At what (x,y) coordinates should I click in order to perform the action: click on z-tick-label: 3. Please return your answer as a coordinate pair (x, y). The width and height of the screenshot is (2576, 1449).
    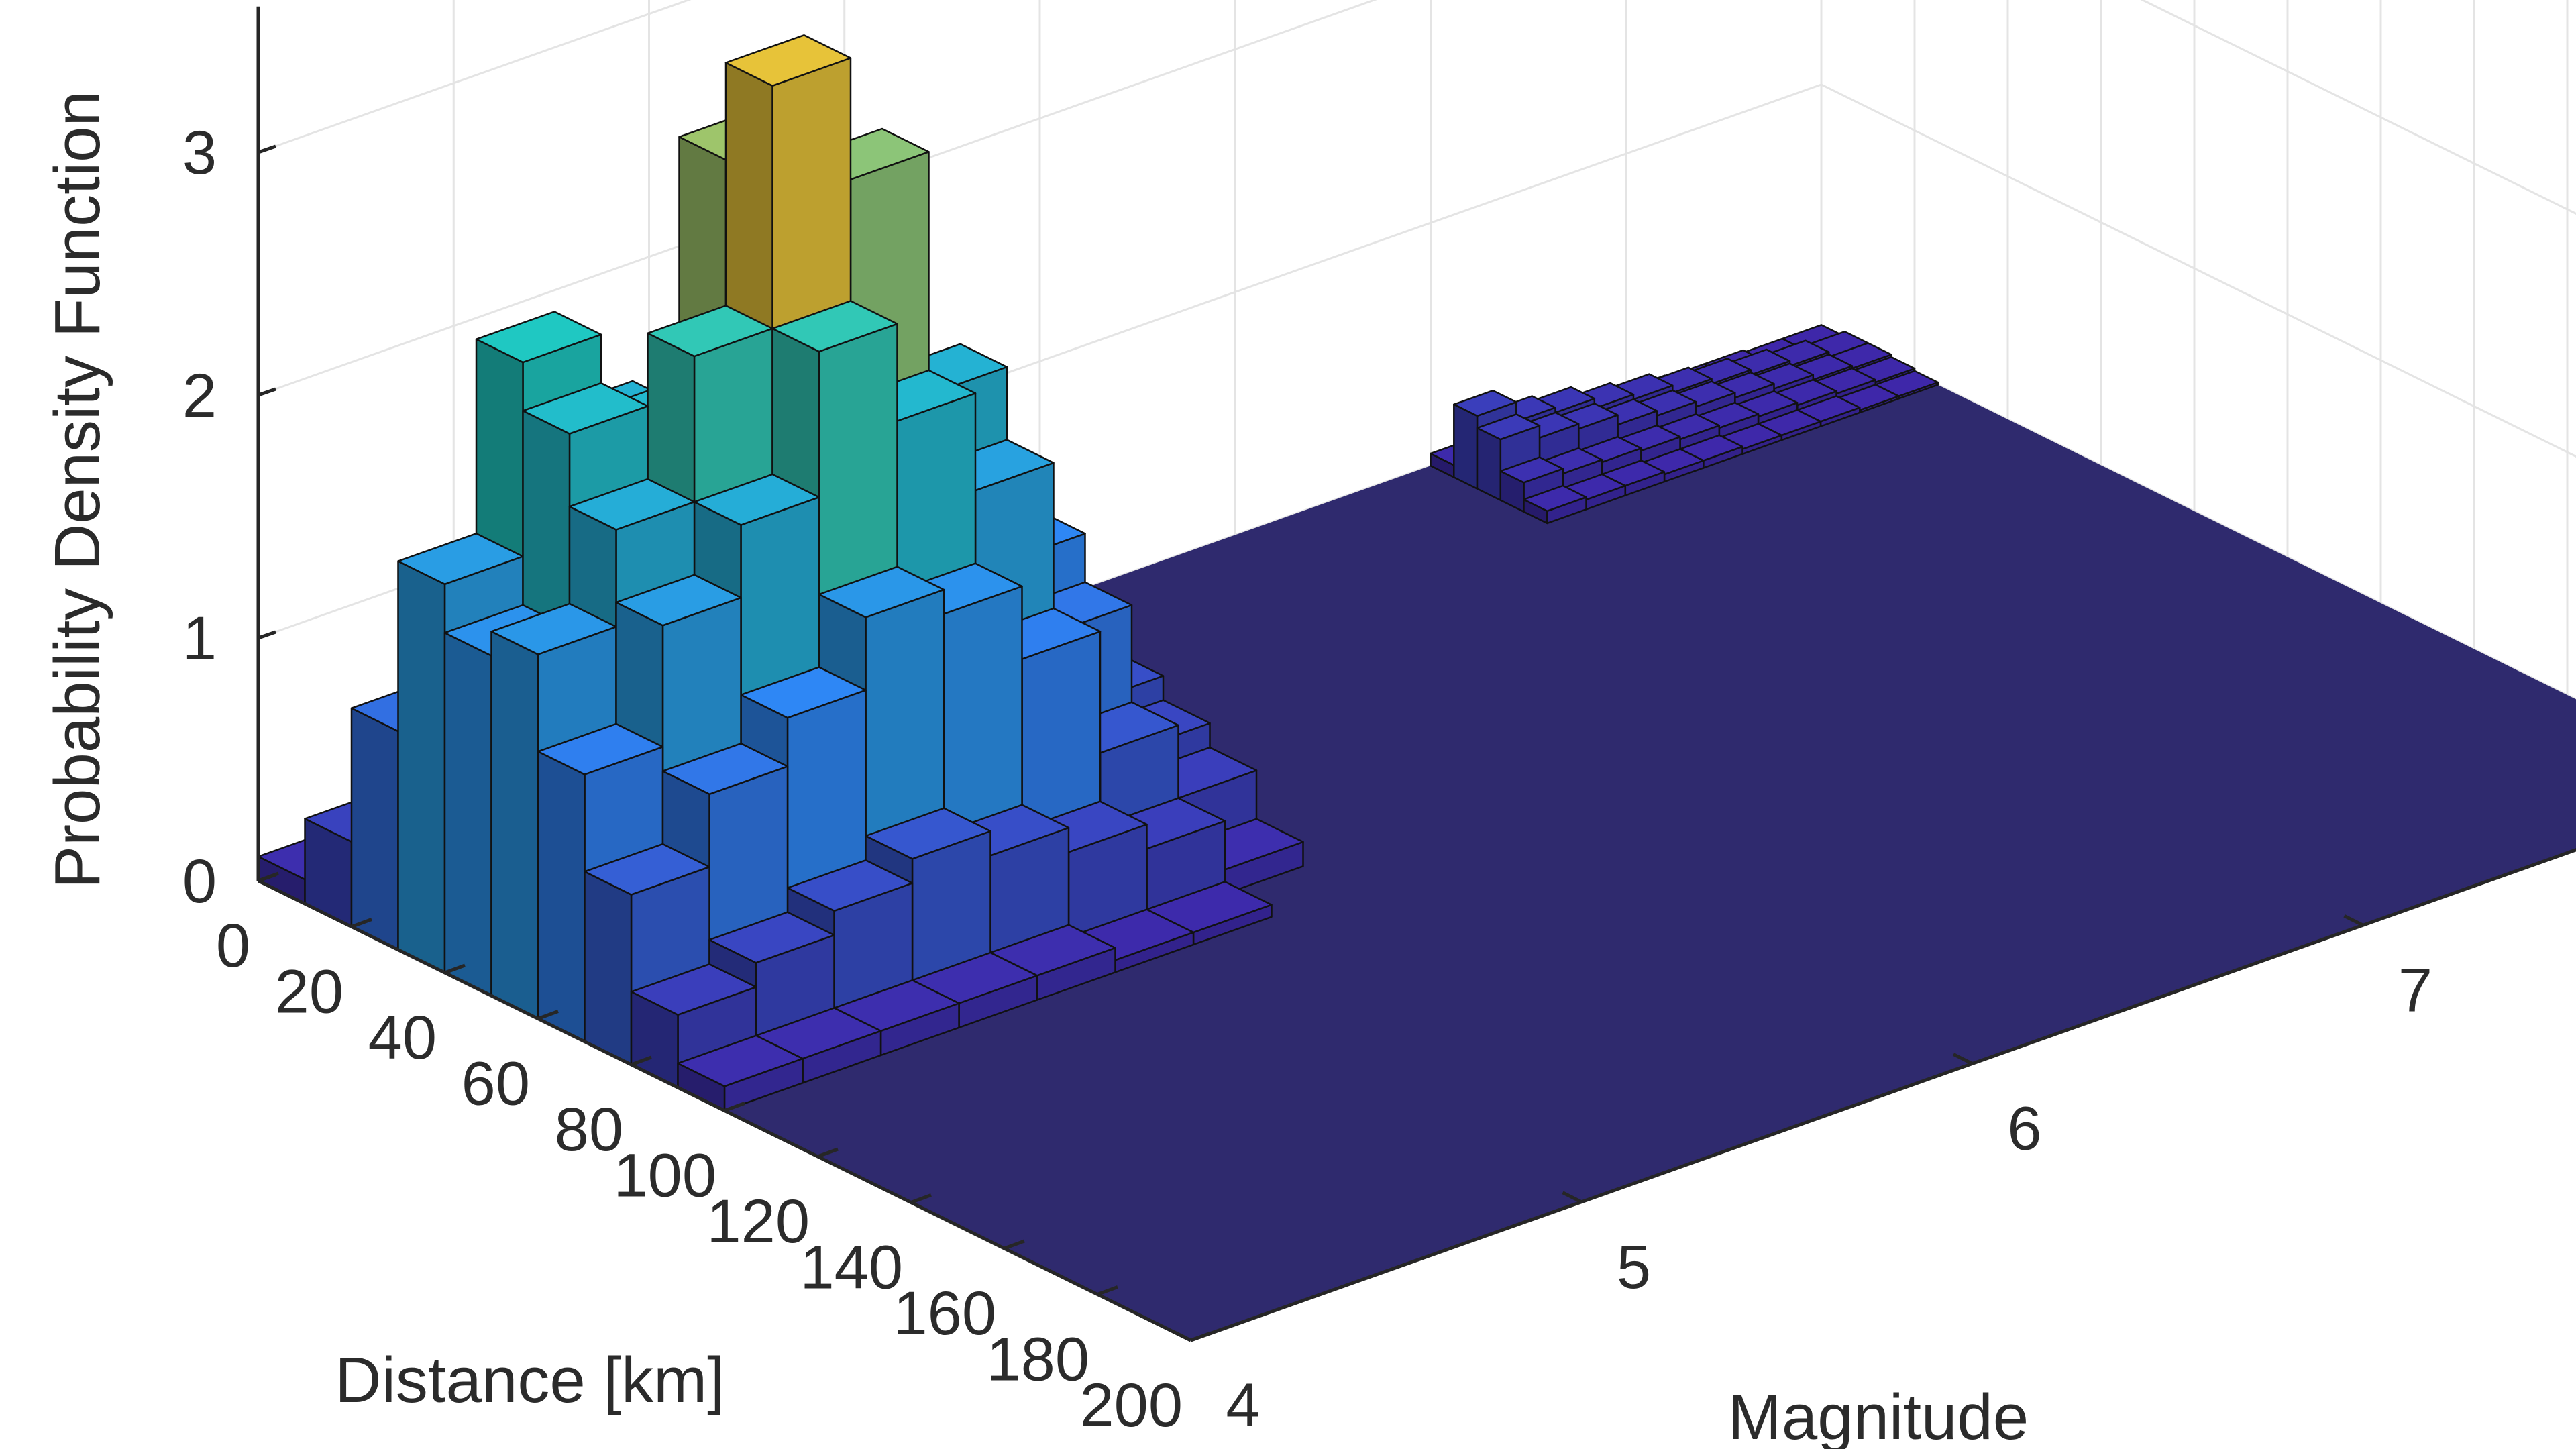
    Looking at the image, I should click on (199, 153).